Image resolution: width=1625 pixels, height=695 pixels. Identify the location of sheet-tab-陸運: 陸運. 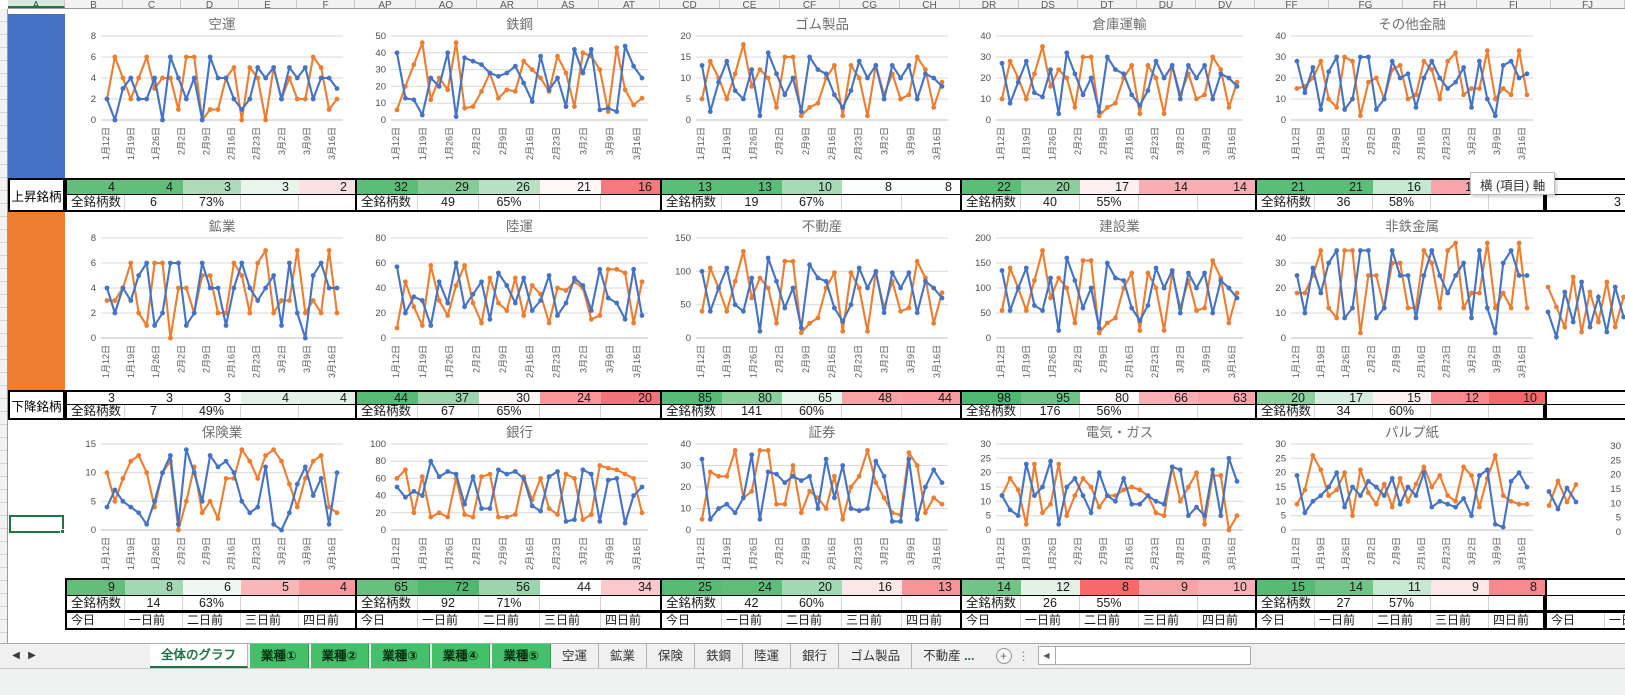
(766, 656).